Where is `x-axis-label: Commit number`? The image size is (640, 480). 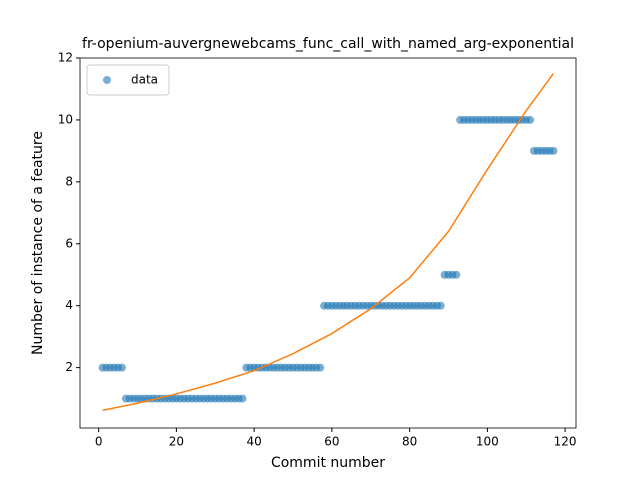
x-axis-label: Commit number is located at coordinates (328, 463).